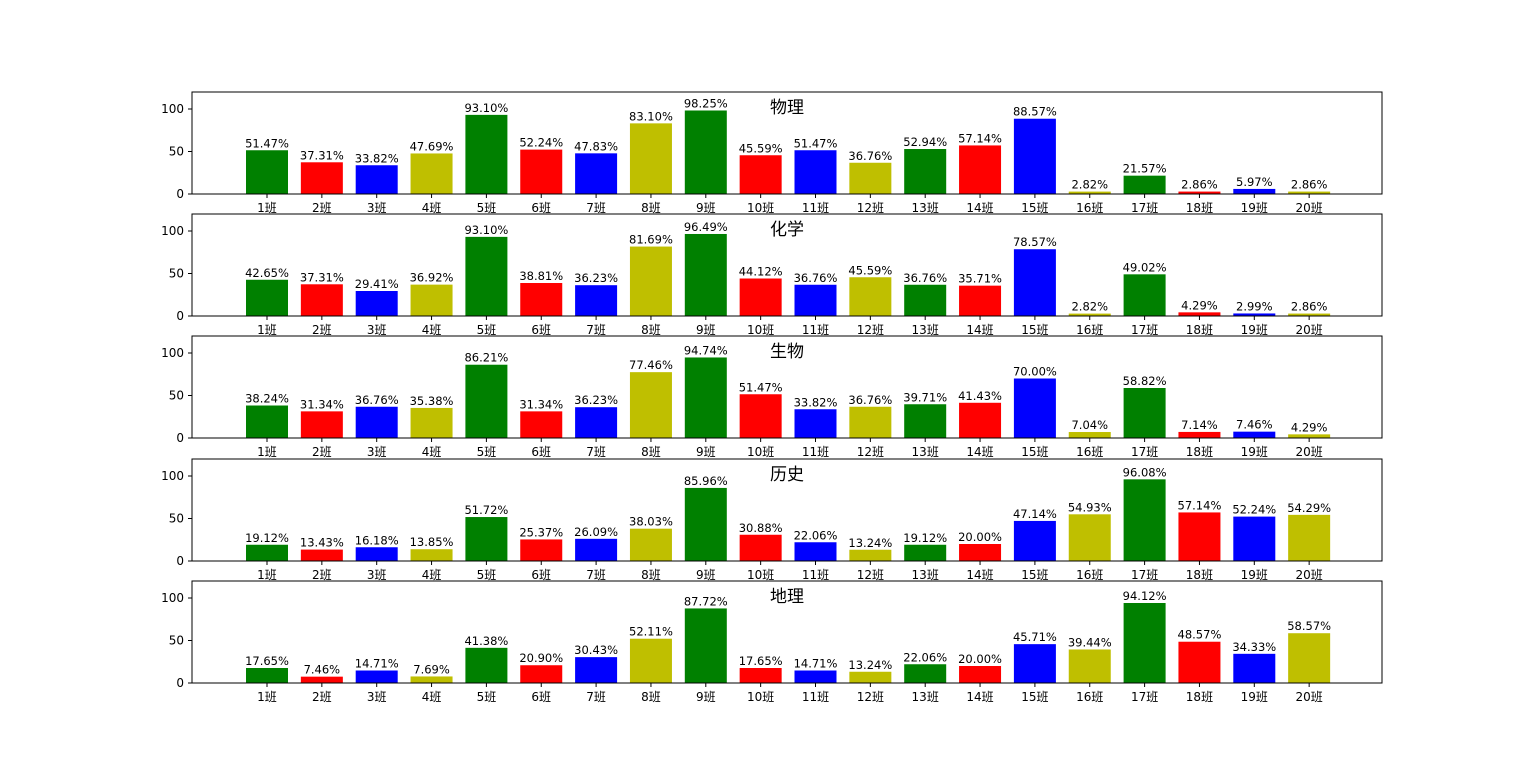 The image size is (1536, 772). What do you see at coordinates (596, 278) in the screenshot?
I see `value-label: 36.23%` at bounding box center [596, 278].